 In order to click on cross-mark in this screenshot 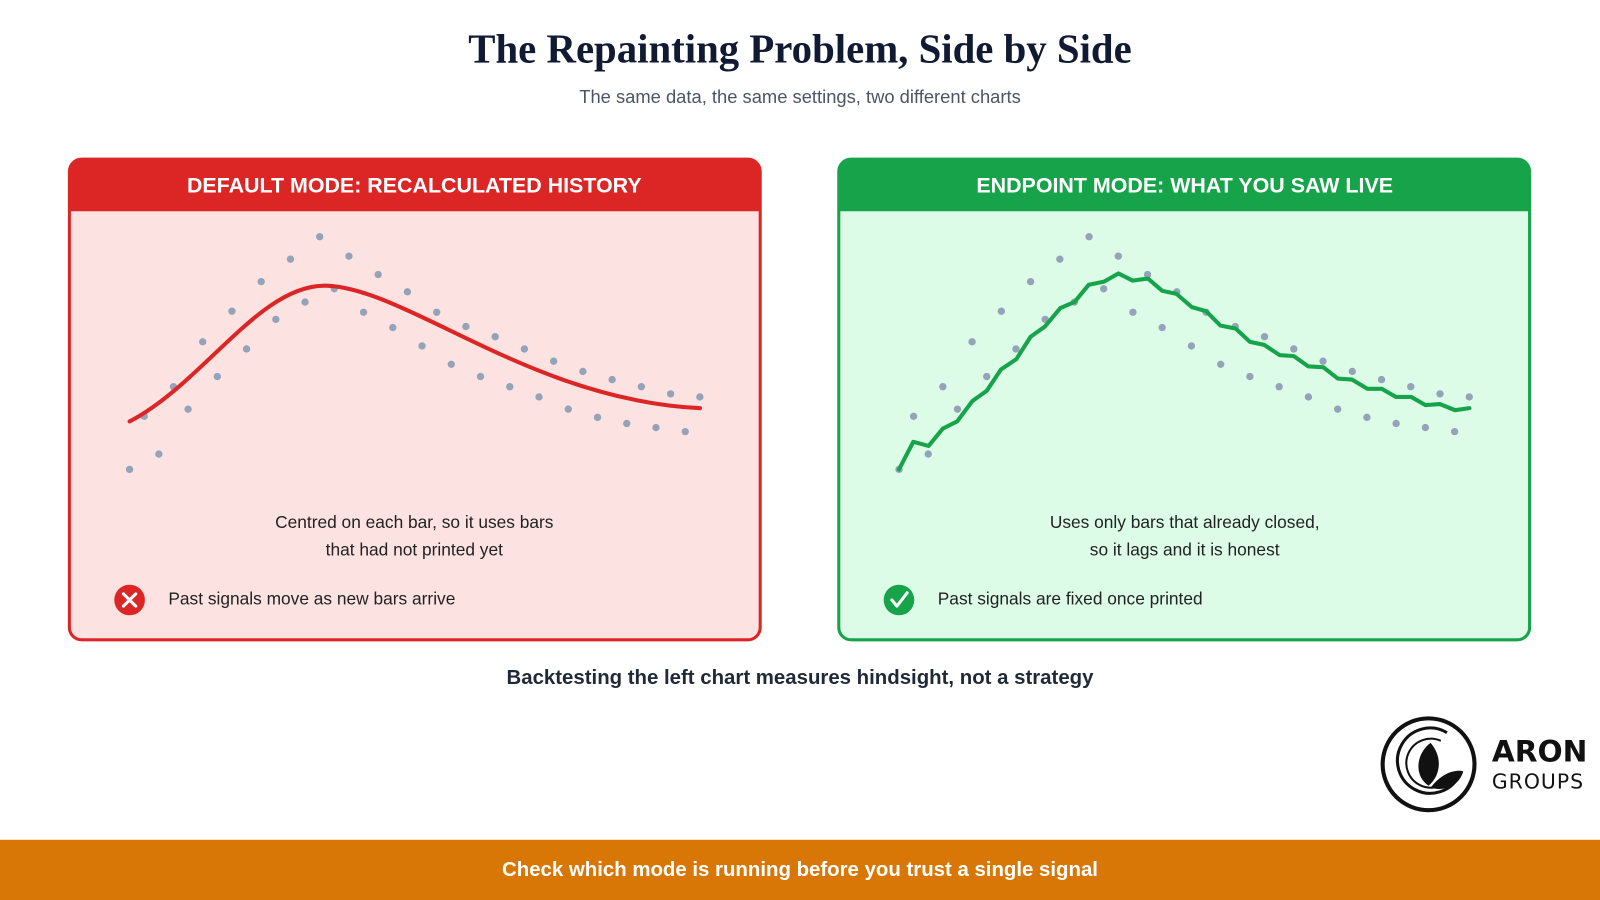, I will do `click(129, 600)`.